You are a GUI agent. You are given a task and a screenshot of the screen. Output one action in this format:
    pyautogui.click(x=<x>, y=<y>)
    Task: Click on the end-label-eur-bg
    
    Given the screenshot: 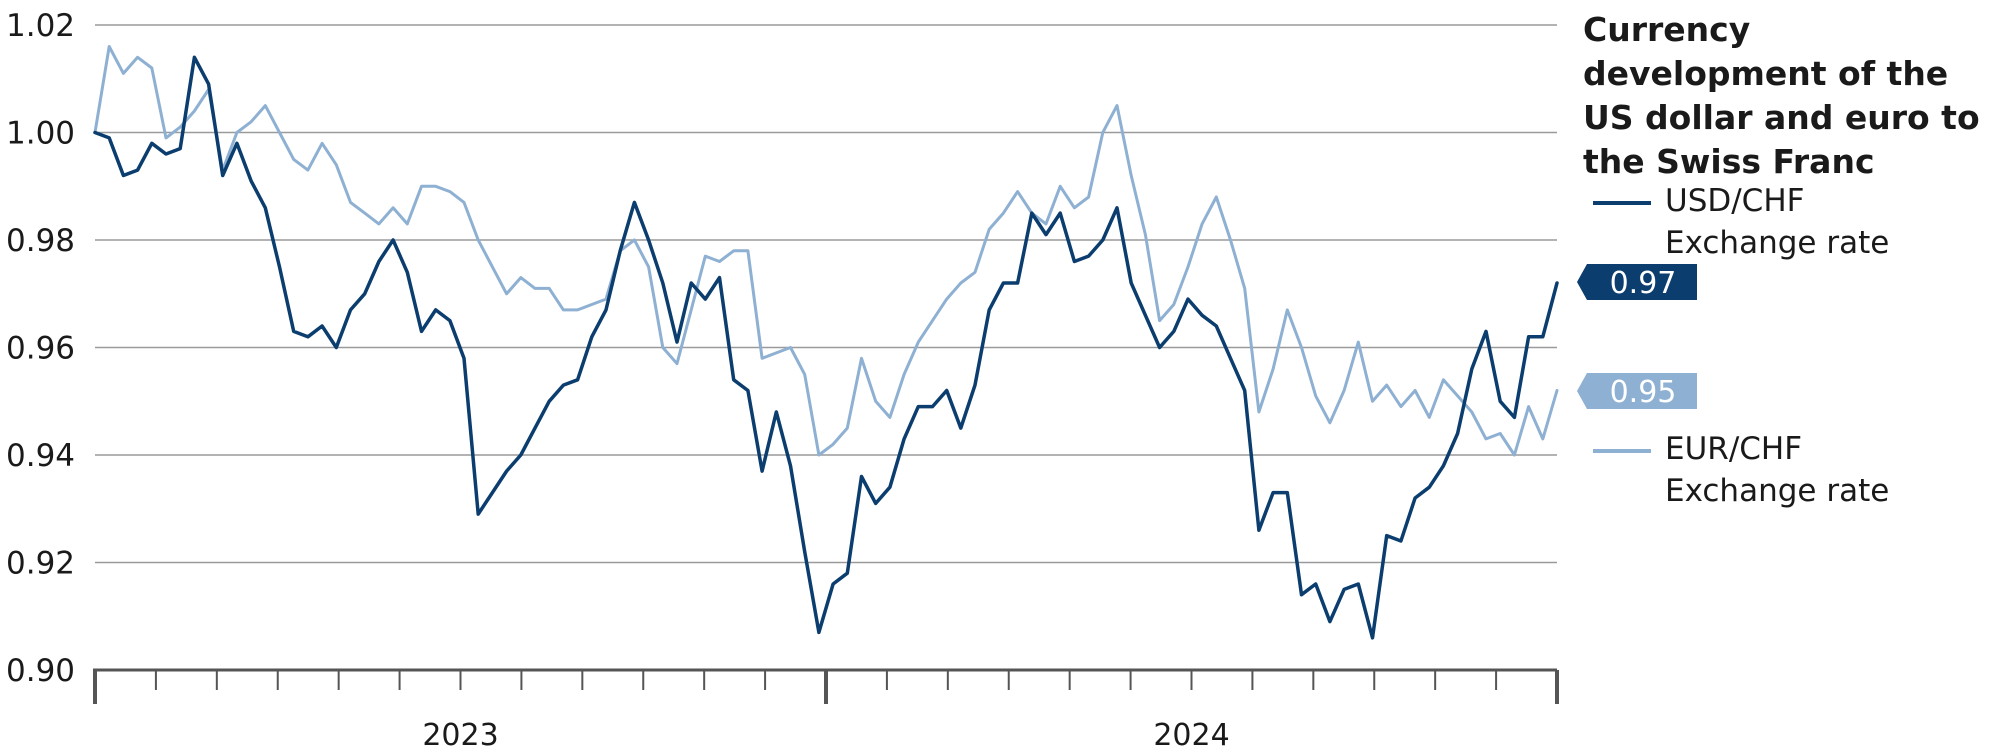 What is the action you would take?
    pyautogui.click(x=1637, y=391)
    